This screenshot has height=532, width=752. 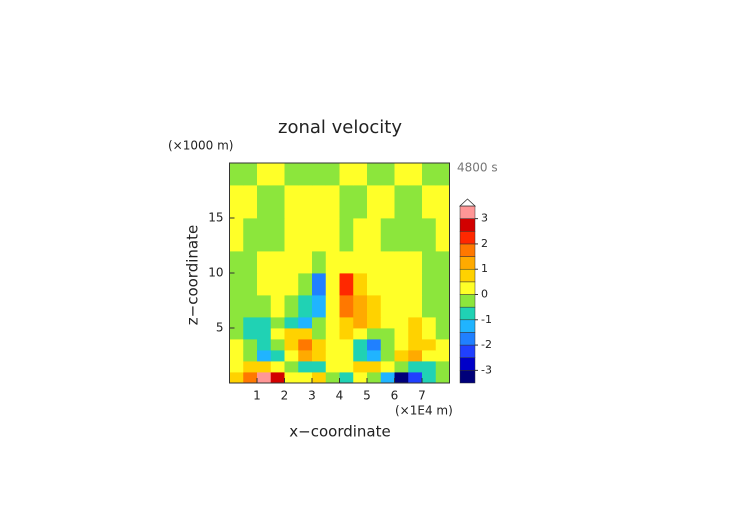 What do you see at coordinates (395, 396) in the screenshot?
I see `x-tick-label: 6` at bounding box center [395, 396].